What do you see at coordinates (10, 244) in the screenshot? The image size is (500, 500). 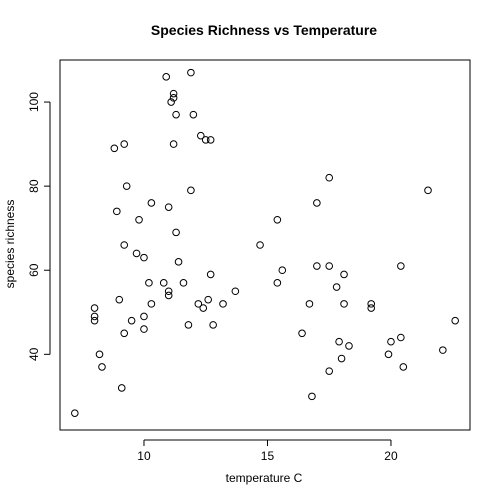 I see `y-axis-label: species richness` at bounding box center [10, 244].